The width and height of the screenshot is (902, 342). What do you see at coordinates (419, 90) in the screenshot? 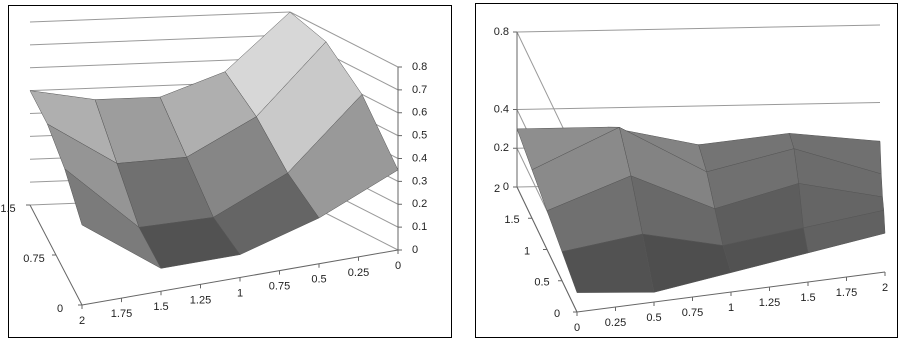
I see `z-tick-label: 0.7` at bounding box center [419, 90].